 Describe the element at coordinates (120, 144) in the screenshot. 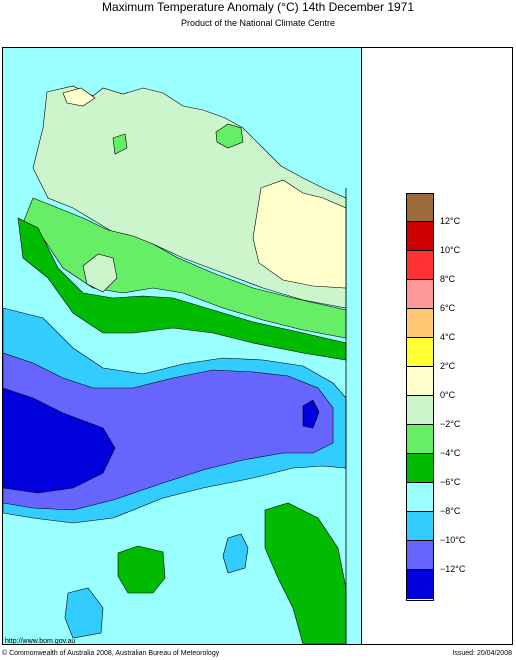

I see `zone-minus4-patch-a` at that location.